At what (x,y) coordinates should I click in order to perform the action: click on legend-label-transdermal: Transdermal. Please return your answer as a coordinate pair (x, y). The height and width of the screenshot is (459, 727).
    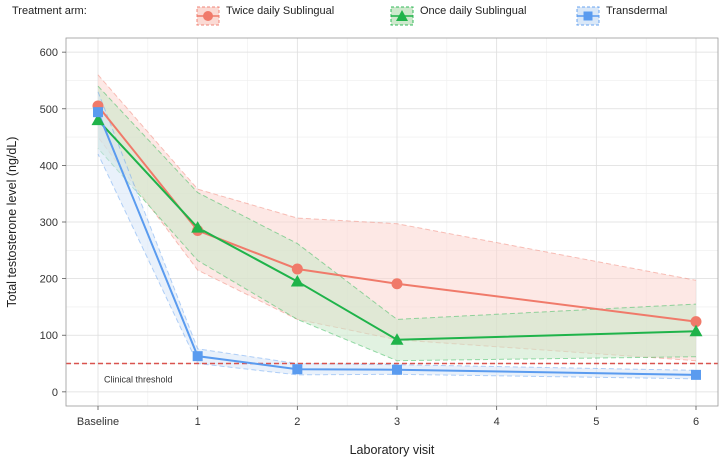
    Looking at the image, I should click on (637, 11).